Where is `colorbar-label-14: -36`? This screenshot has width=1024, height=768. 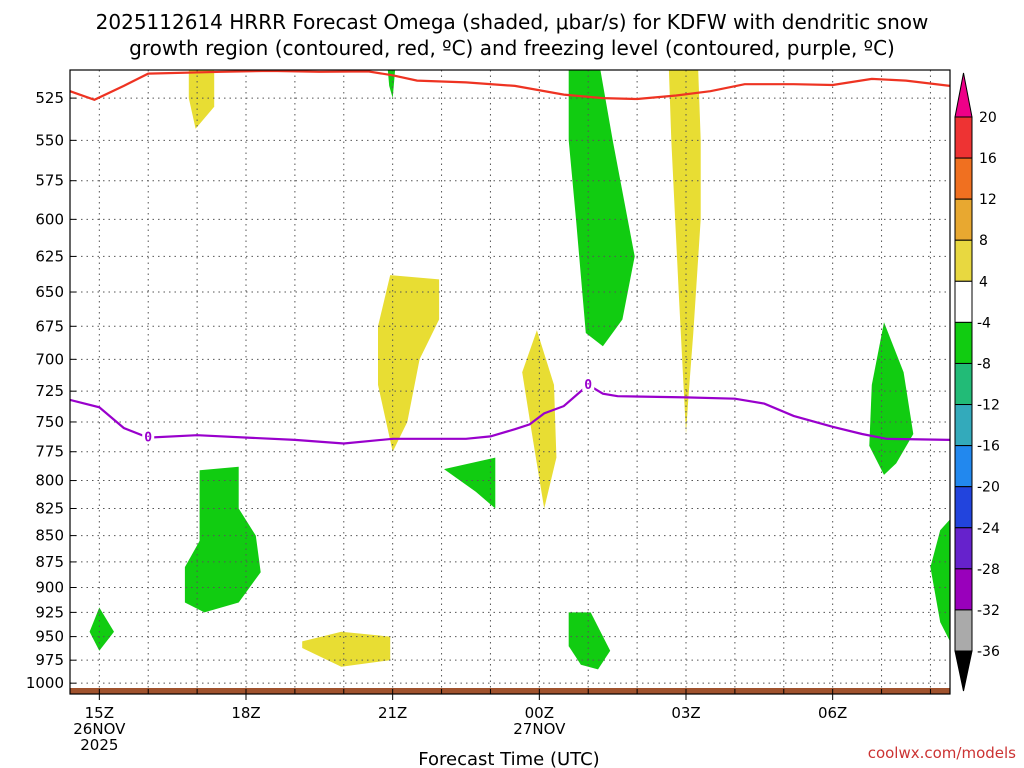
colorbar-label-14: -36 is located at coordinates (988, 652).